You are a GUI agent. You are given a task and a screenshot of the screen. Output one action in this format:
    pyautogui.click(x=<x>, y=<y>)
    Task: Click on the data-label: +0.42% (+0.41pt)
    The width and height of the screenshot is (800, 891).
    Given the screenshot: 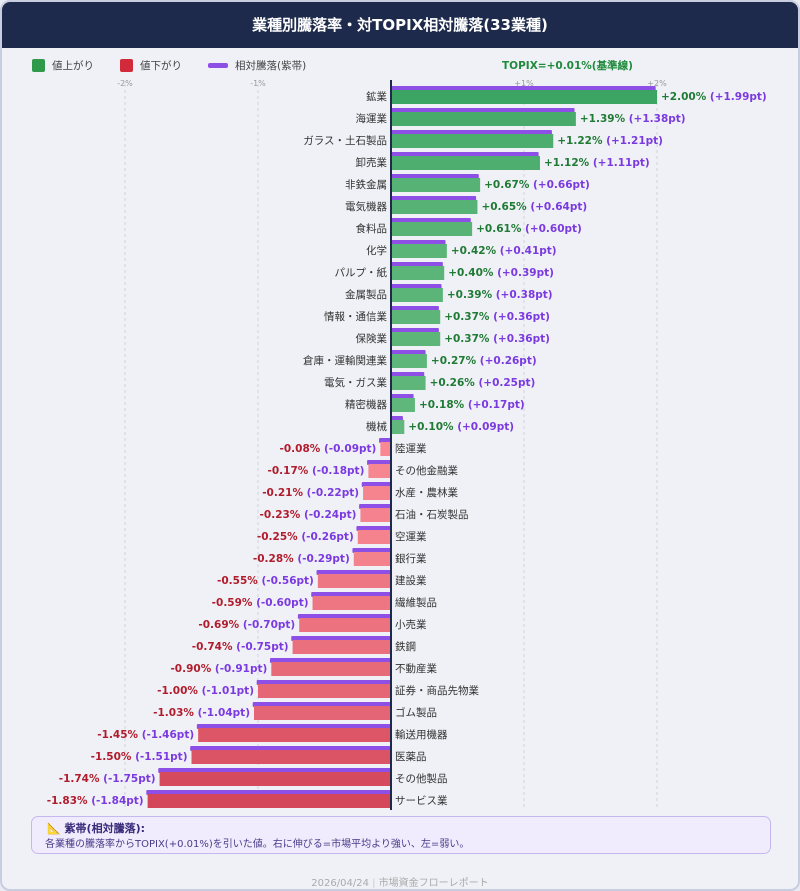 What is the action you would take?
    pyautogui.click(x=504, y=251)
    